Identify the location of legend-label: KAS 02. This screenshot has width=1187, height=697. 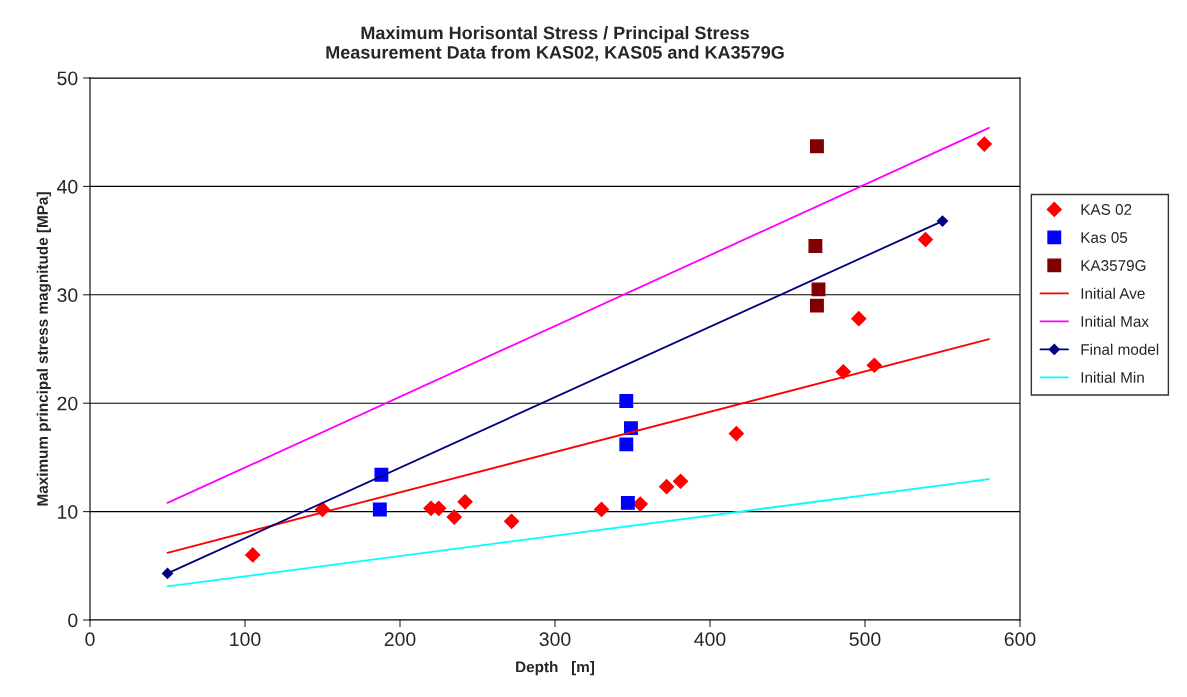
(1106, 209).